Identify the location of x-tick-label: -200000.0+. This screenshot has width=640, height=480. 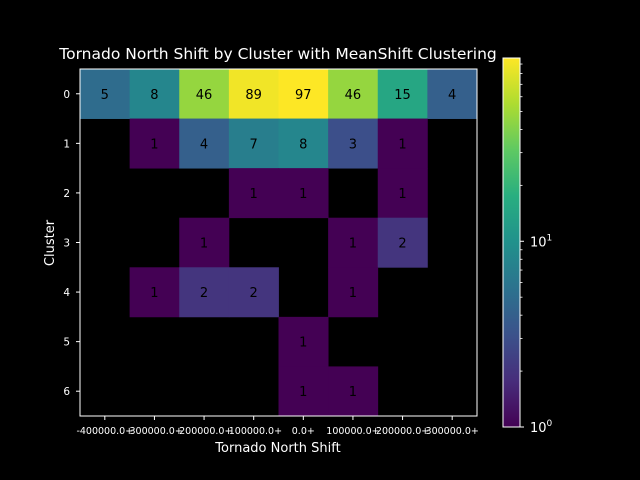
(204, 431).